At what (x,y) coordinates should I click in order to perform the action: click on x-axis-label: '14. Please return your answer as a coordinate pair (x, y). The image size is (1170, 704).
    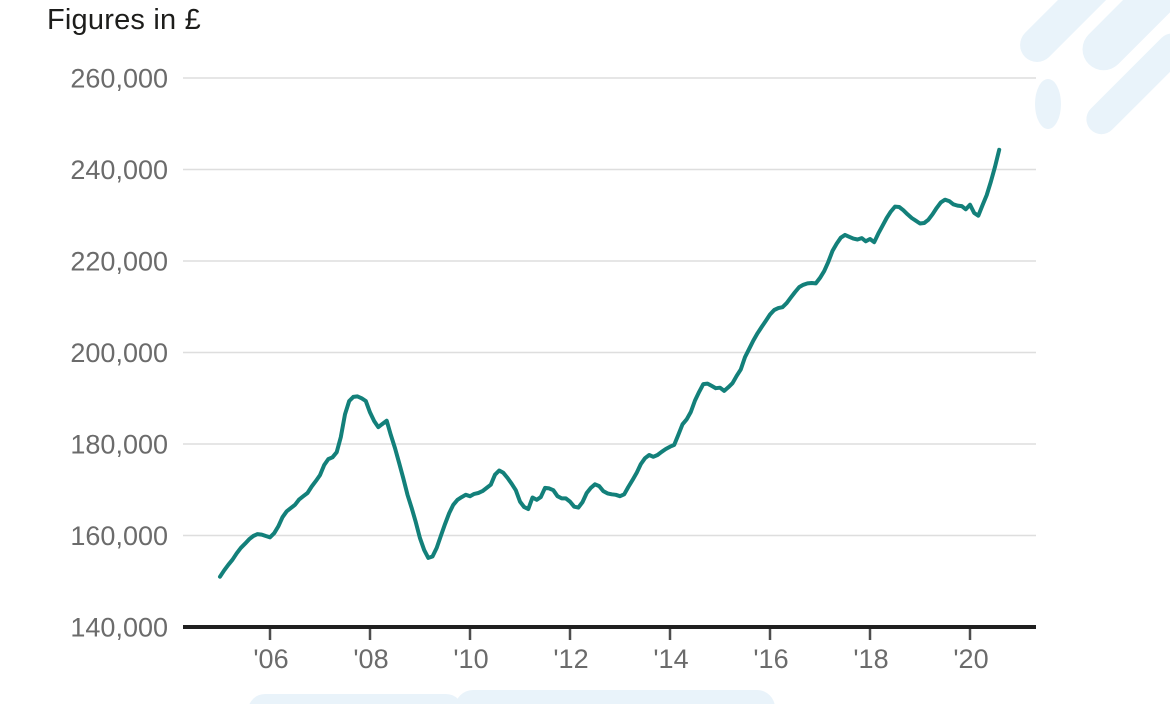
    Looking at the image, I should click on (670, 659).